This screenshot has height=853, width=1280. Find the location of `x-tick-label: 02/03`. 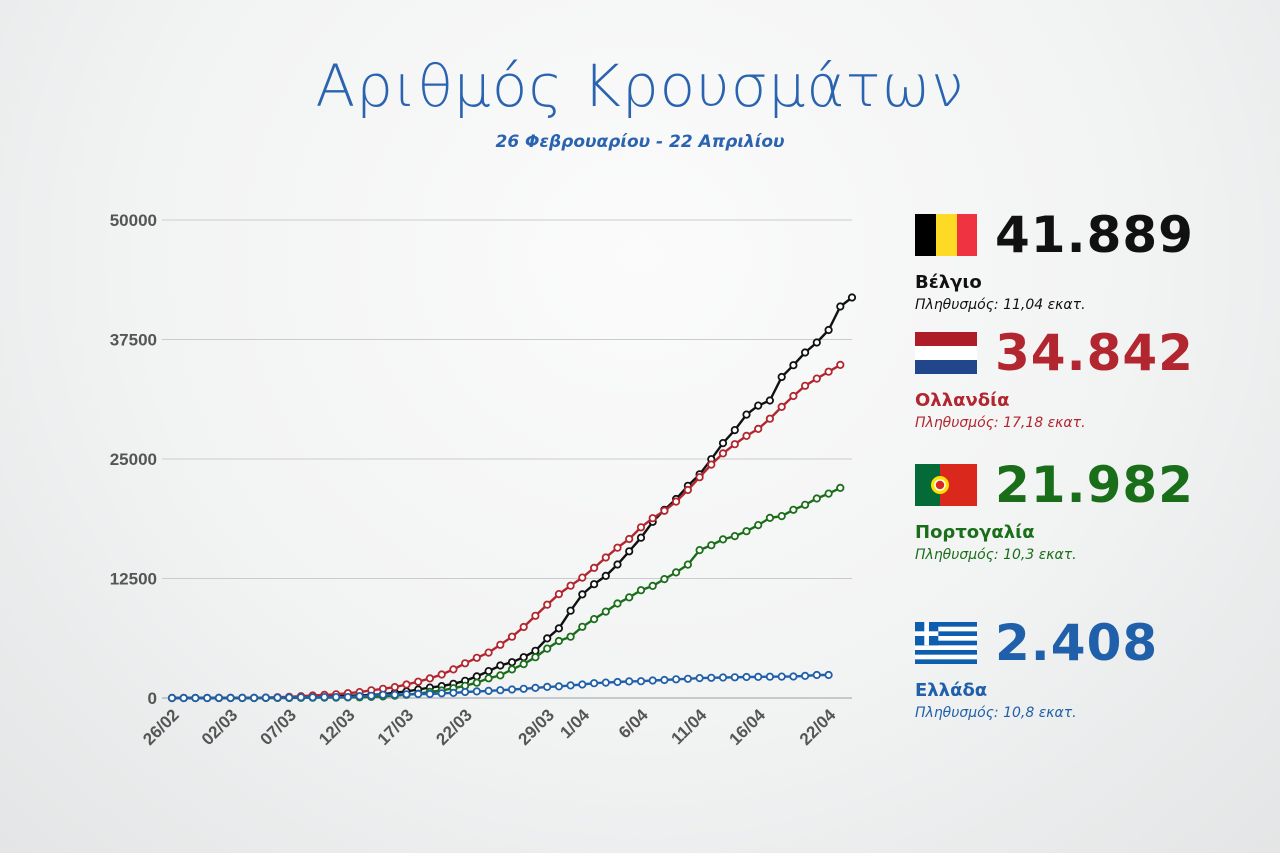

x-tick-label: 02/03 is located at coordinates (220, 727).